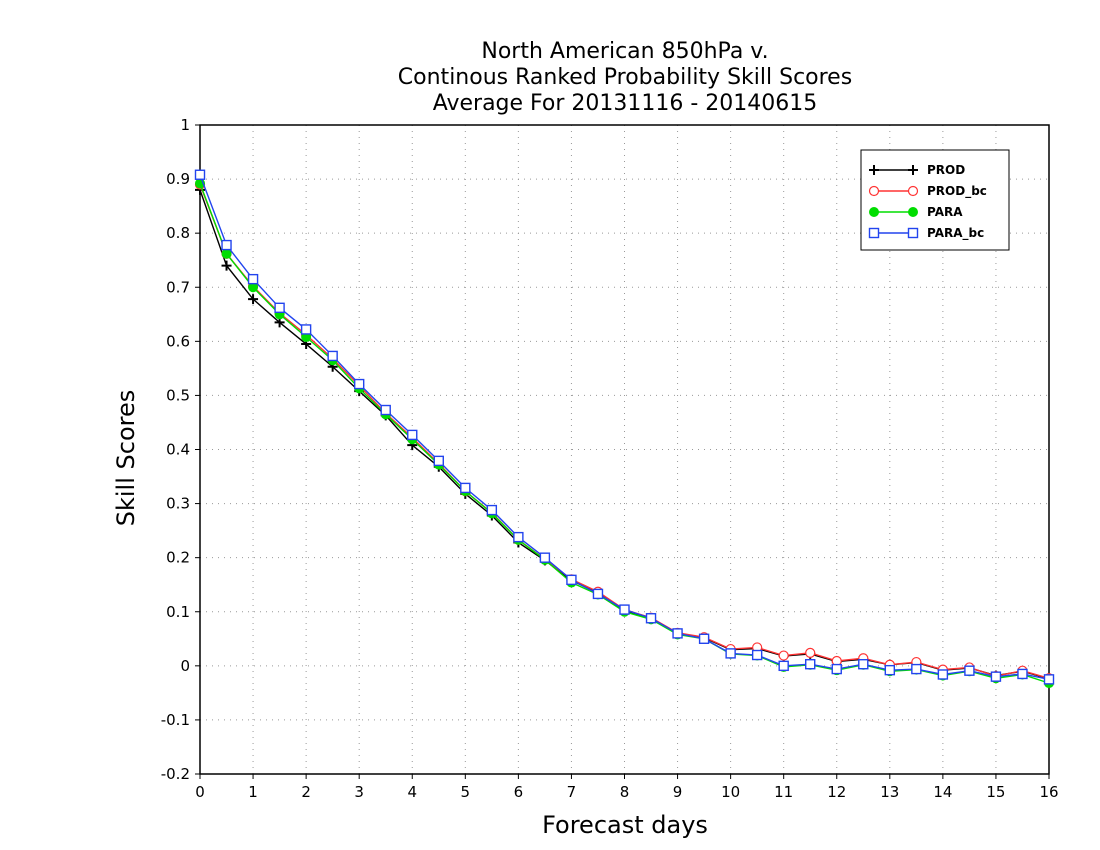  What do you see at coordinates (178, 450) in the screenshot?
I see `y-tick-label: 0.4` at bounding box center [178, 450].